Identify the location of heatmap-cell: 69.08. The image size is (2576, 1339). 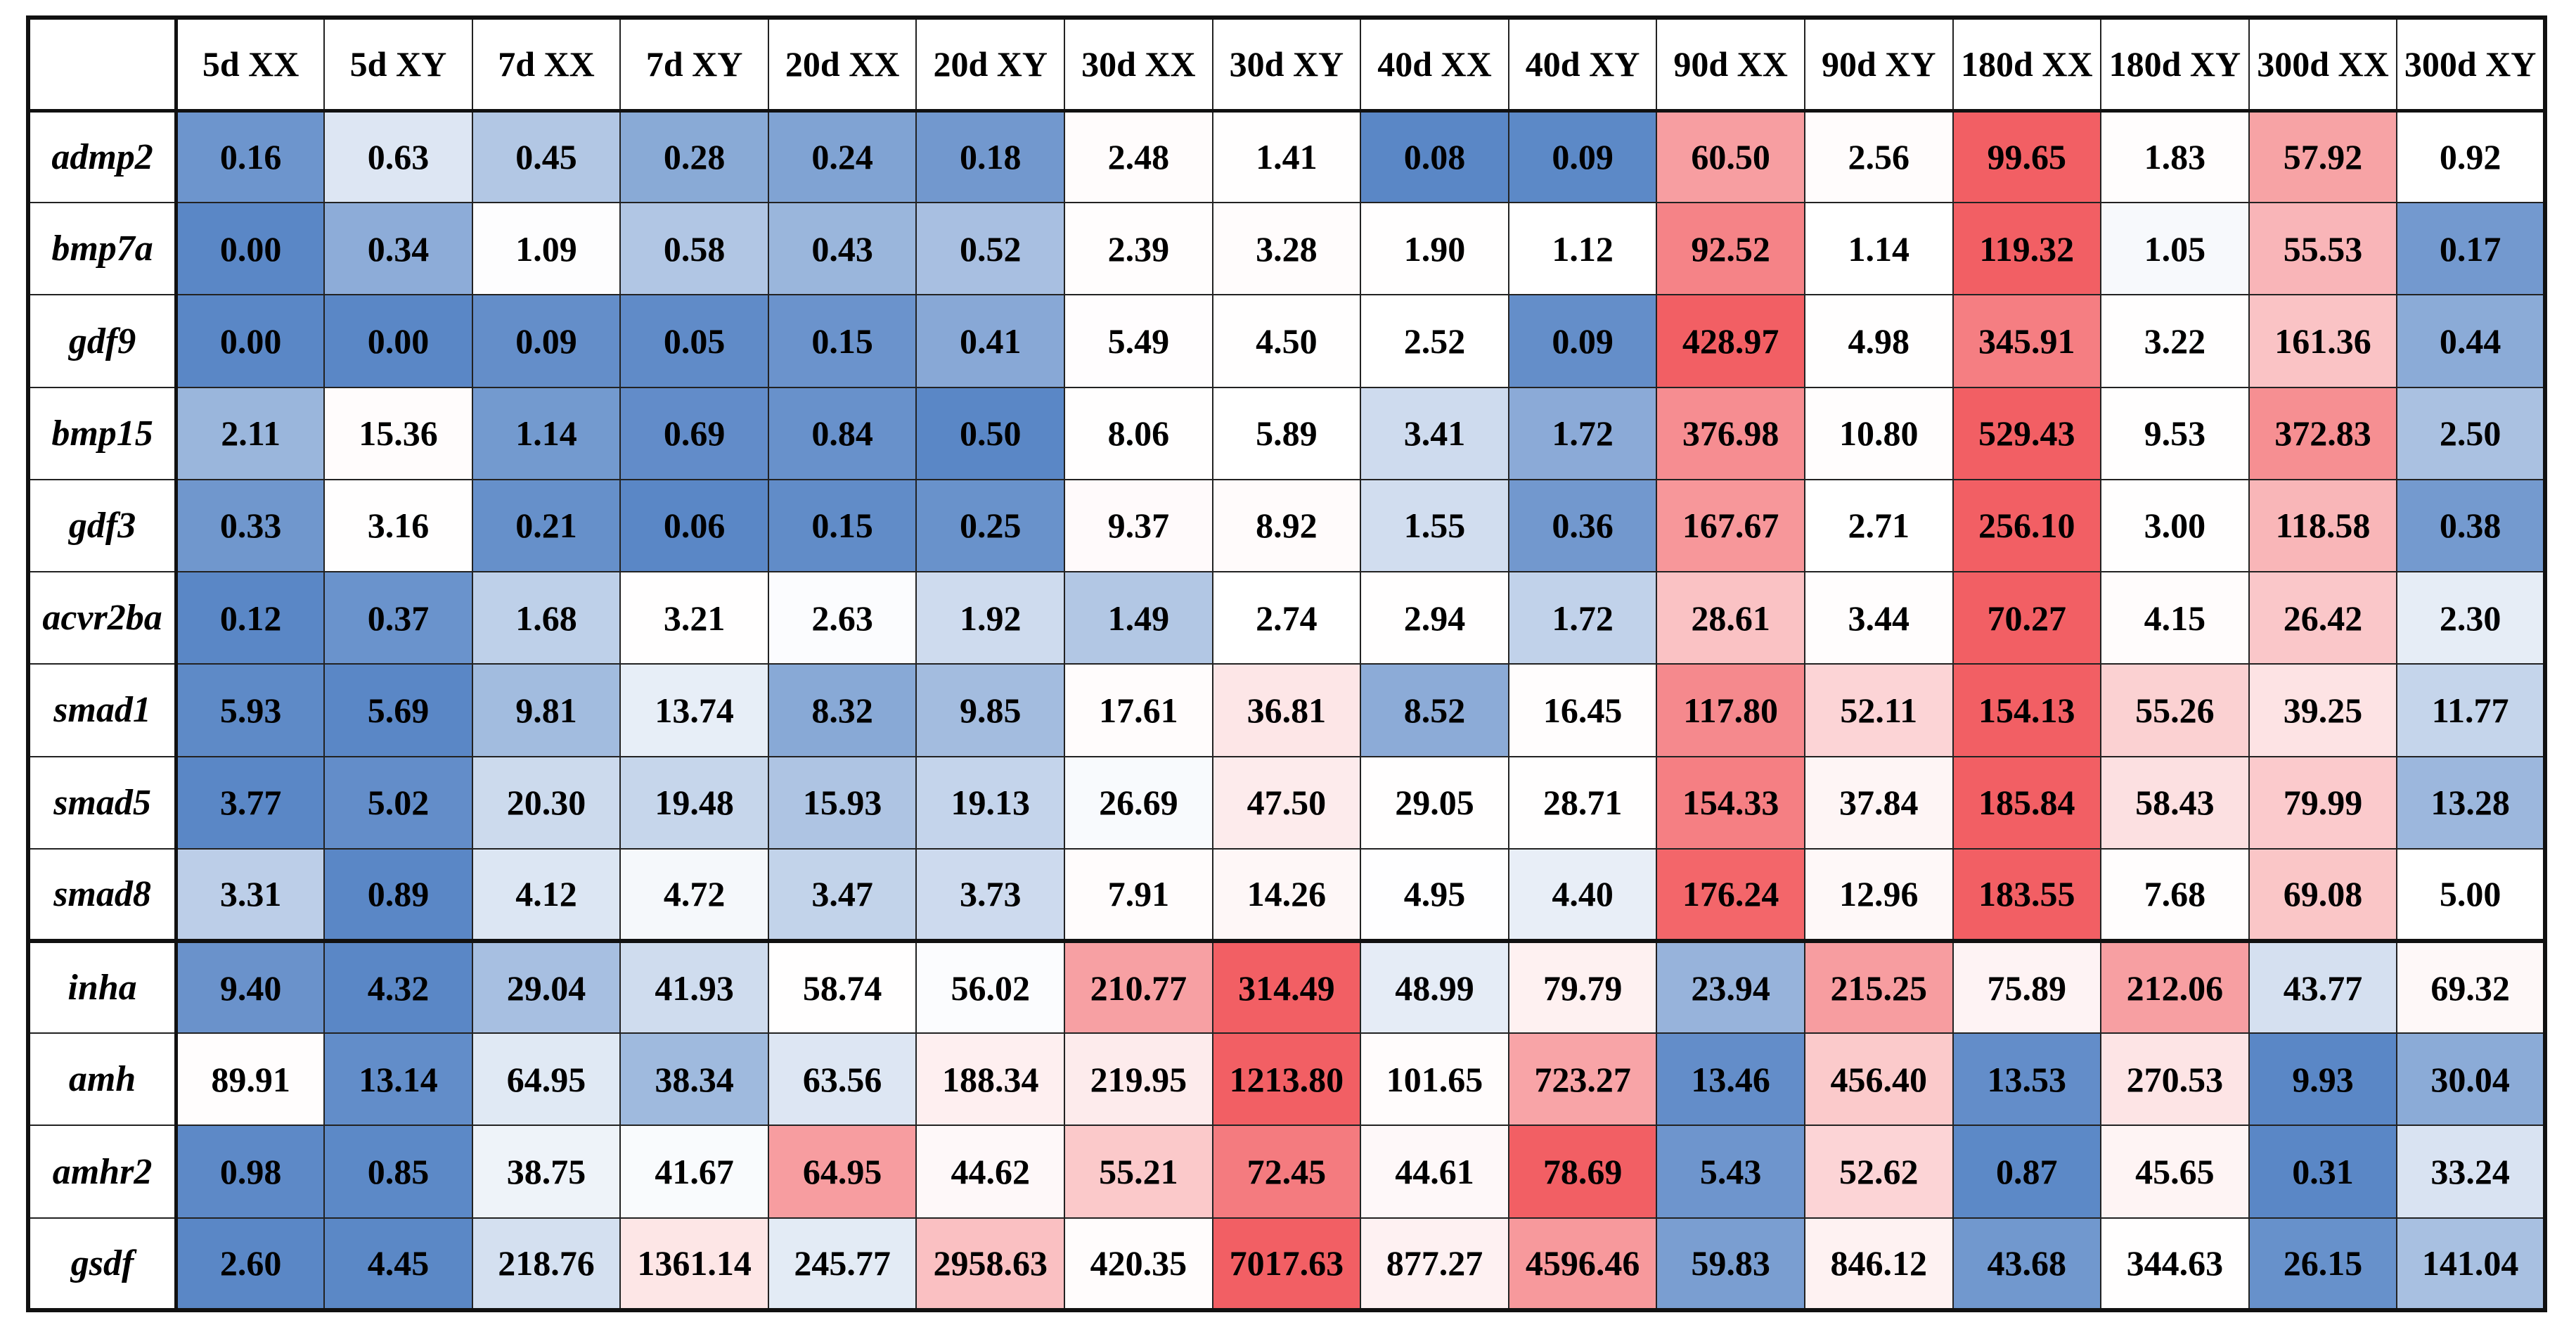
(2323, 894).